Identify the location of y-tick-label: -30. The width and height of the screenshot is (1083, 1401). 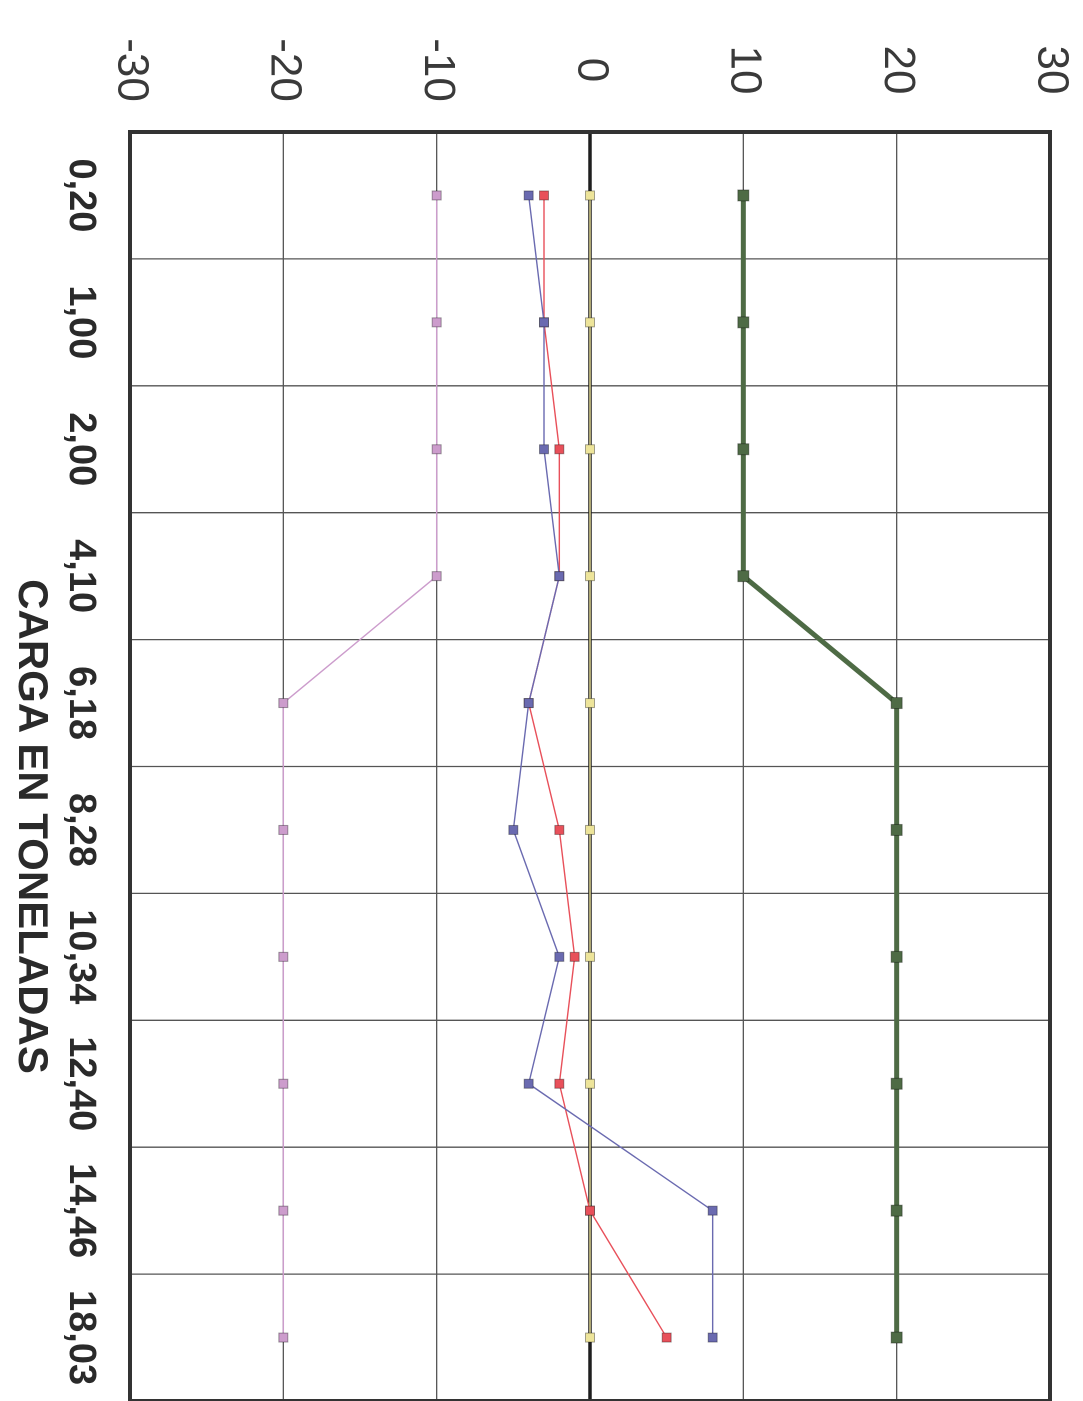
(132, 70).